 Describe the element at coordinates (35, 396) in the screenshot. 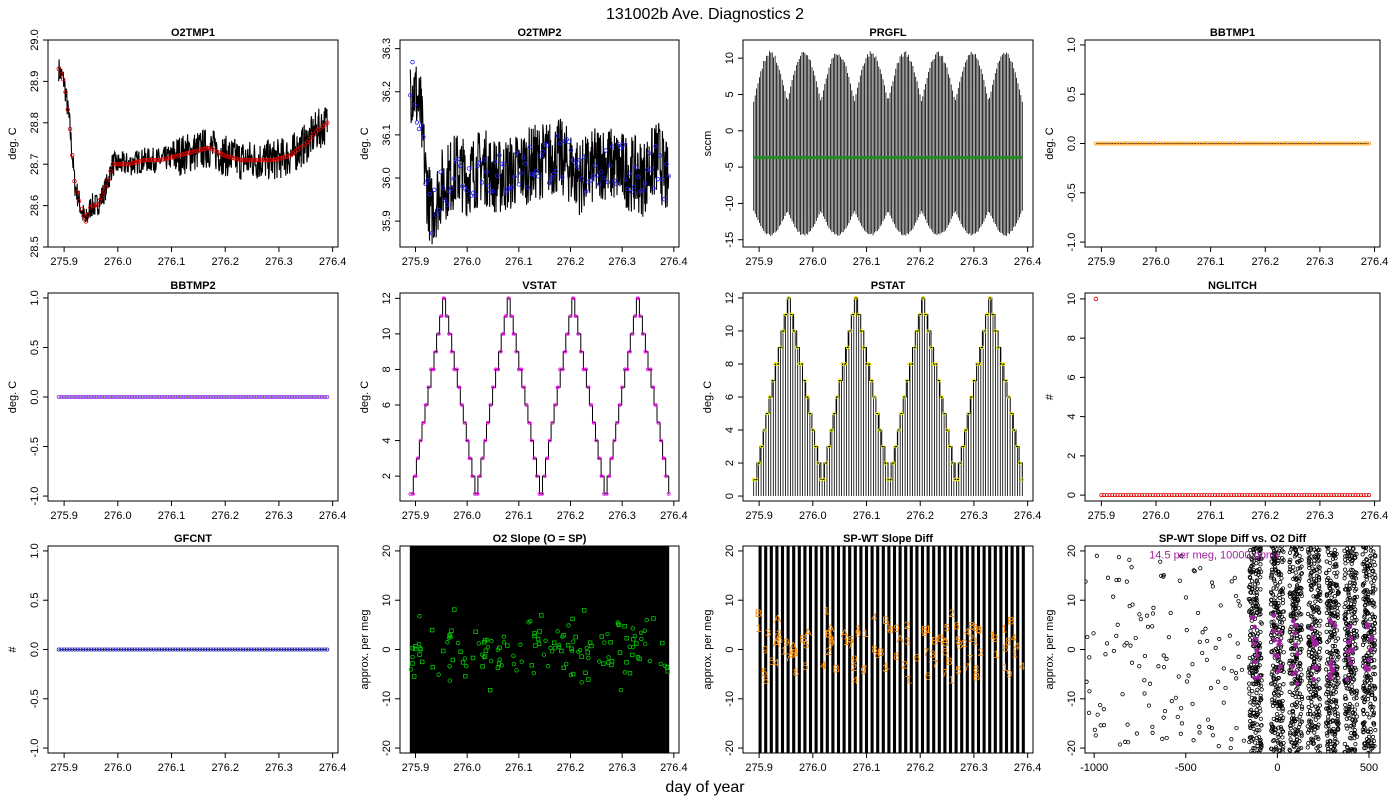

I see `y-tick-label: 0.0` at that location.